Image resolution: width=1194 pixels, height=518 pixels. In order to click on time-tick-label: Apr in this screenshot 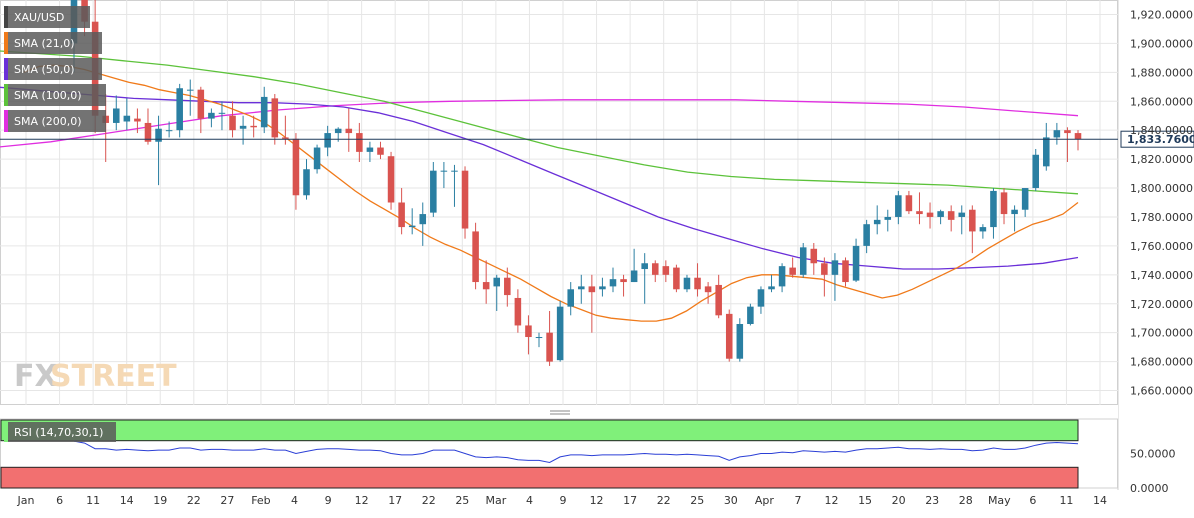, I will do `click(765, 500)`.